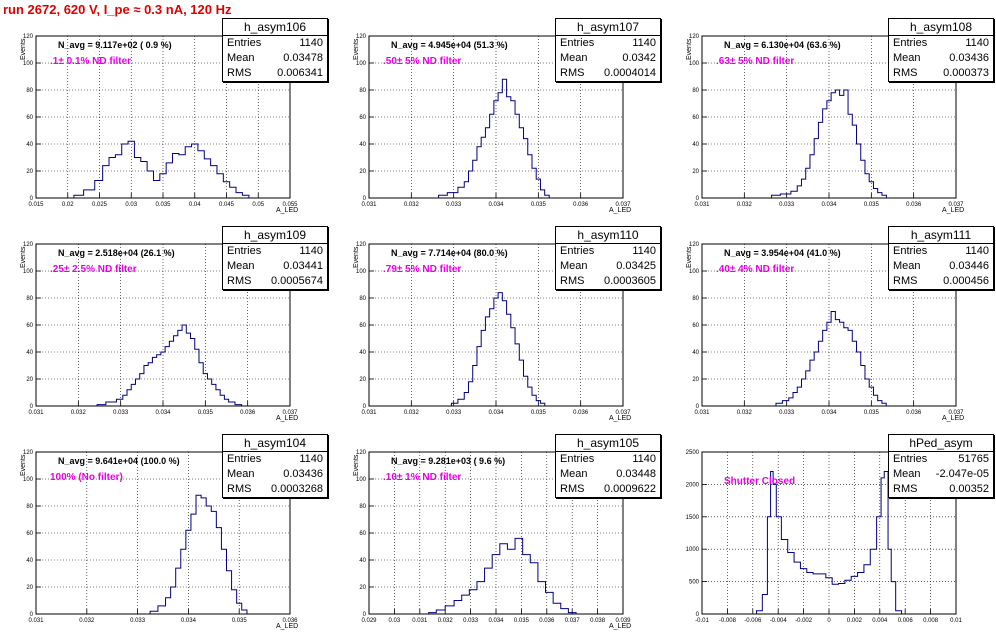  I want to click on stats-row-rms: RMS 0.006341, so click(275, 73).